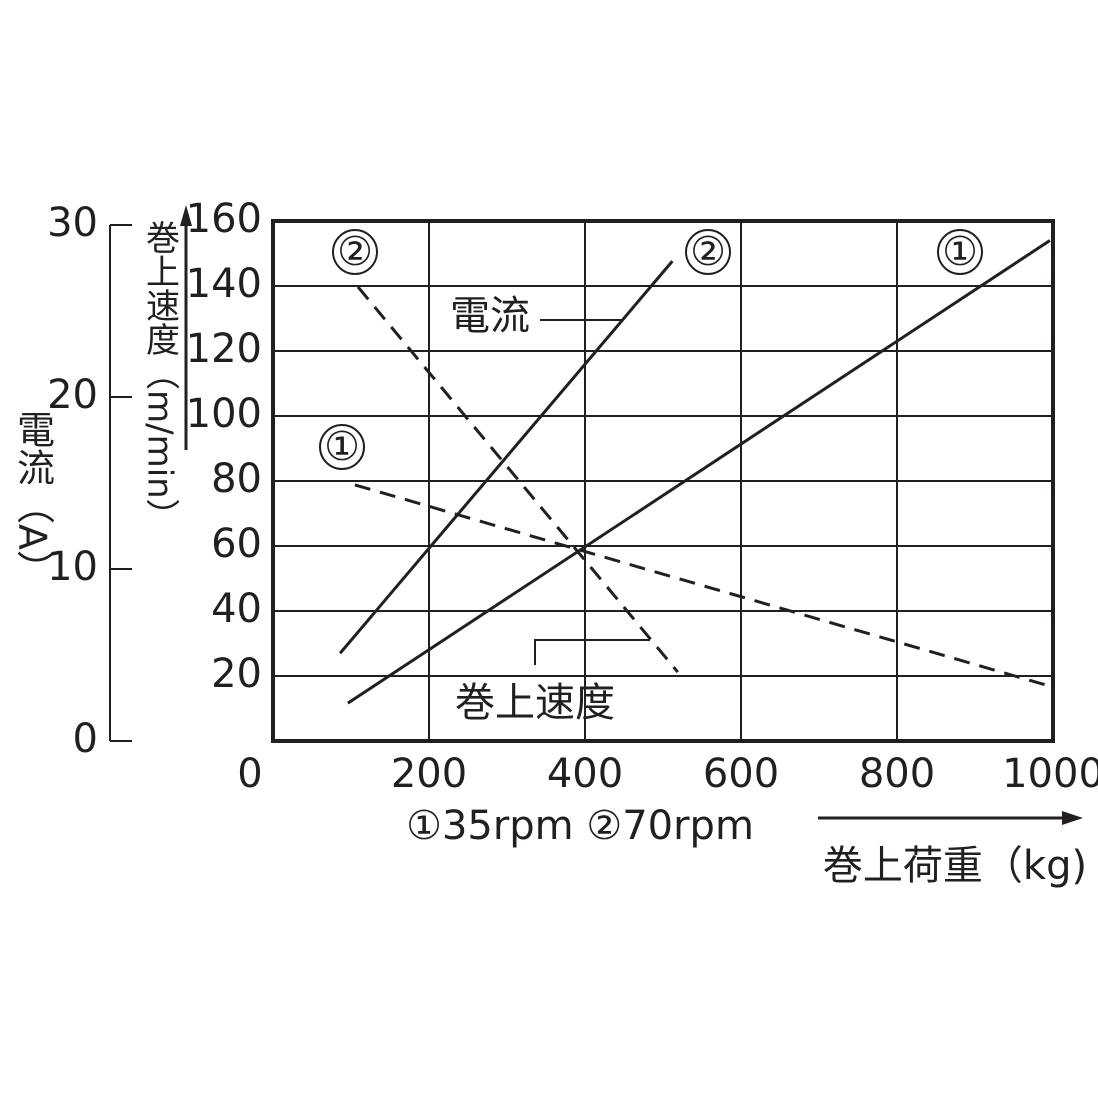 This screenshot has width=1098, height=1098. I want to click on y-axis-arrowhead, so click(186, 215).